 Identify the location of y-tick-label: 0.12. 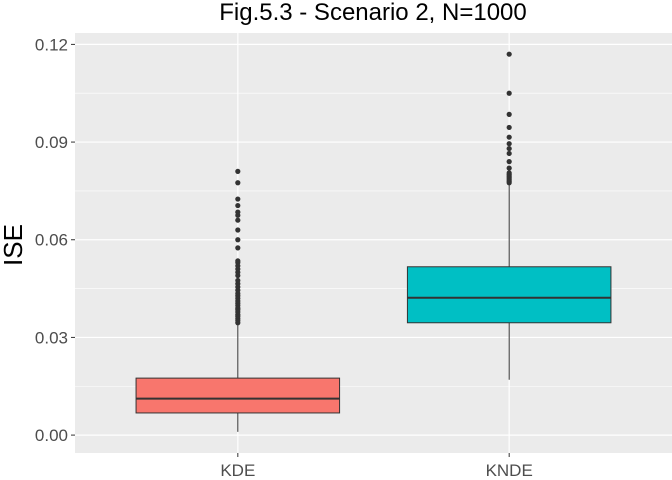
(51, 44).